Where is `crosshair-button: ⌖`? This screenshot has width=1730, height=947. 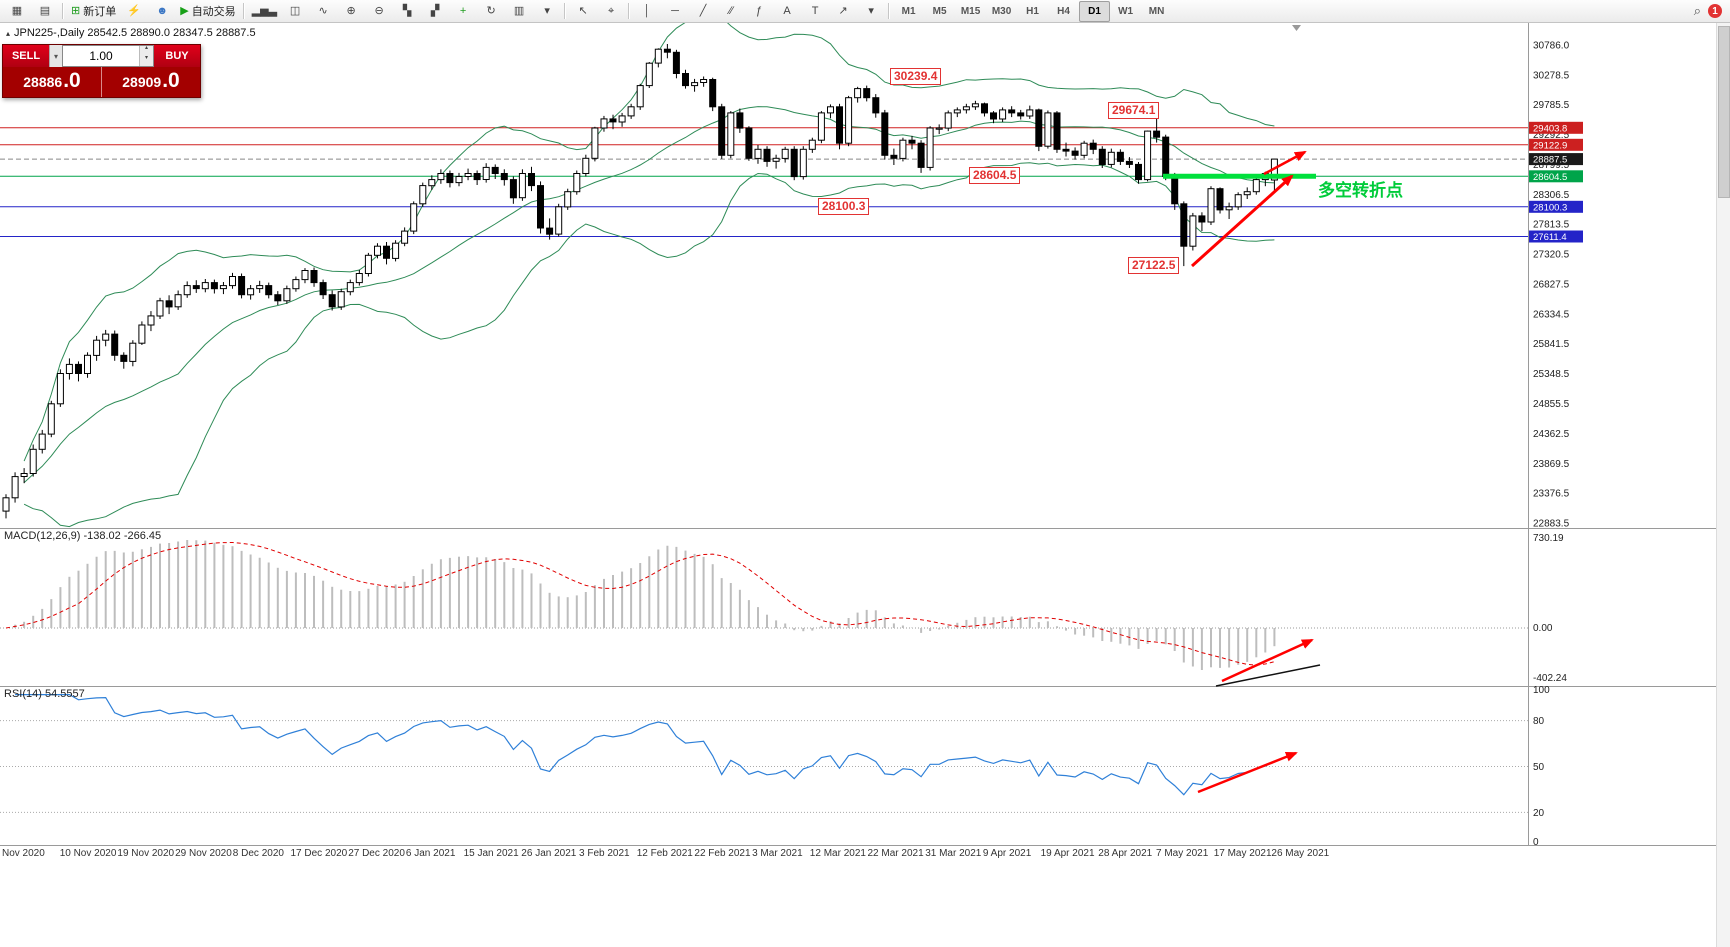 crosshair-button: ⌖ is located at coordinates (611, 11).